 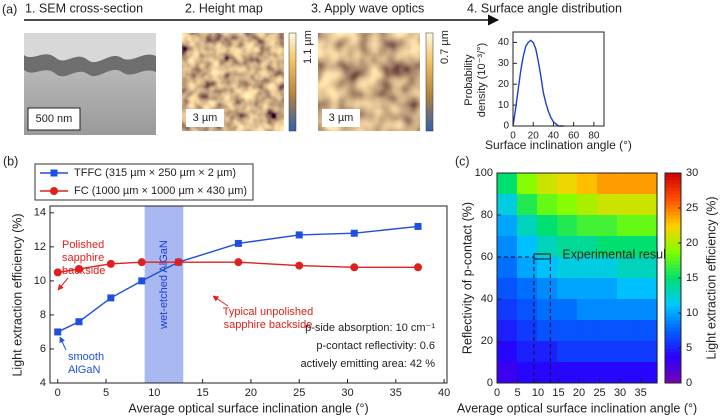 What do you see at coordinates (504, 42) in the screenshot?
I see `y-tick-label: 40` at bounding box center [504, 42].